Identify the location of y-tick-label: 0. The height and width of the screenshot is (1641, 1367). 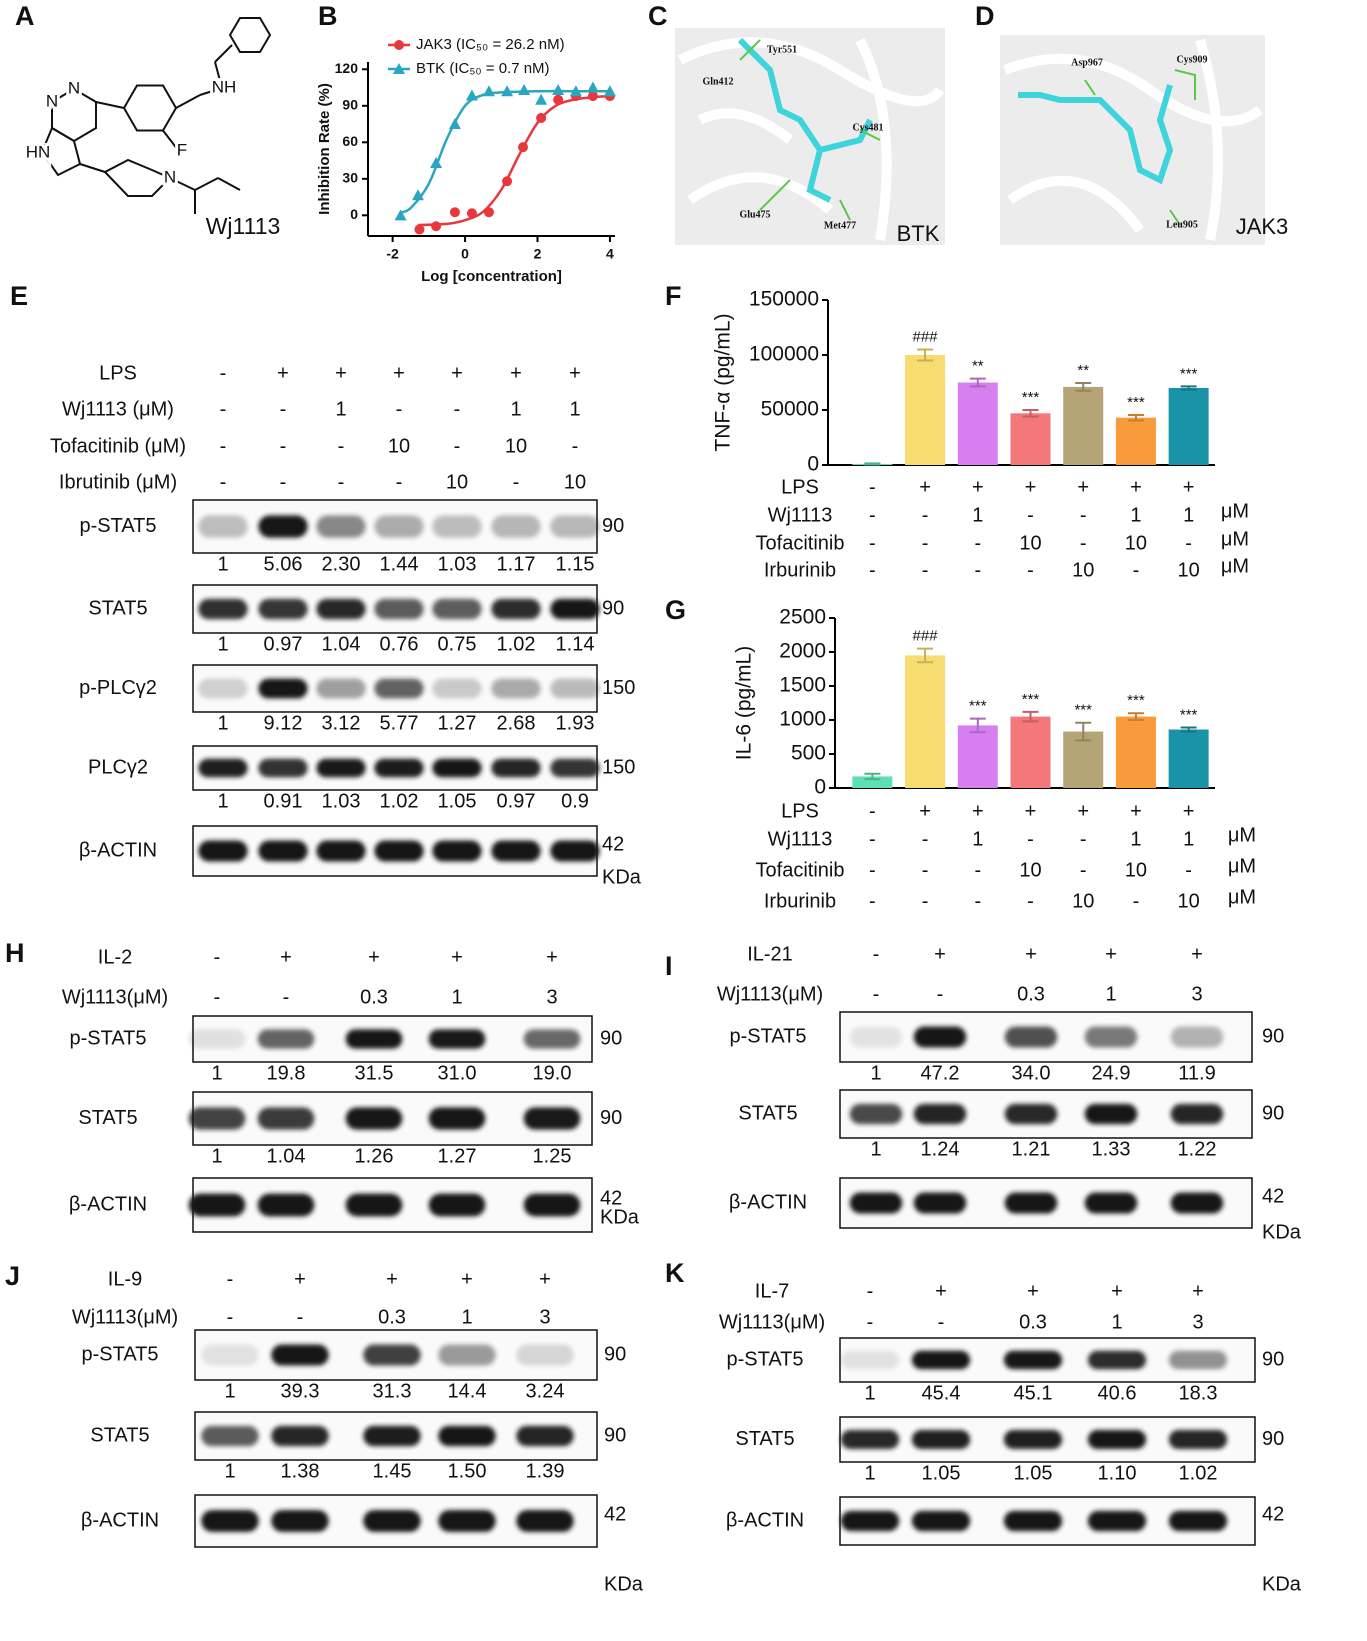
(354, 214).